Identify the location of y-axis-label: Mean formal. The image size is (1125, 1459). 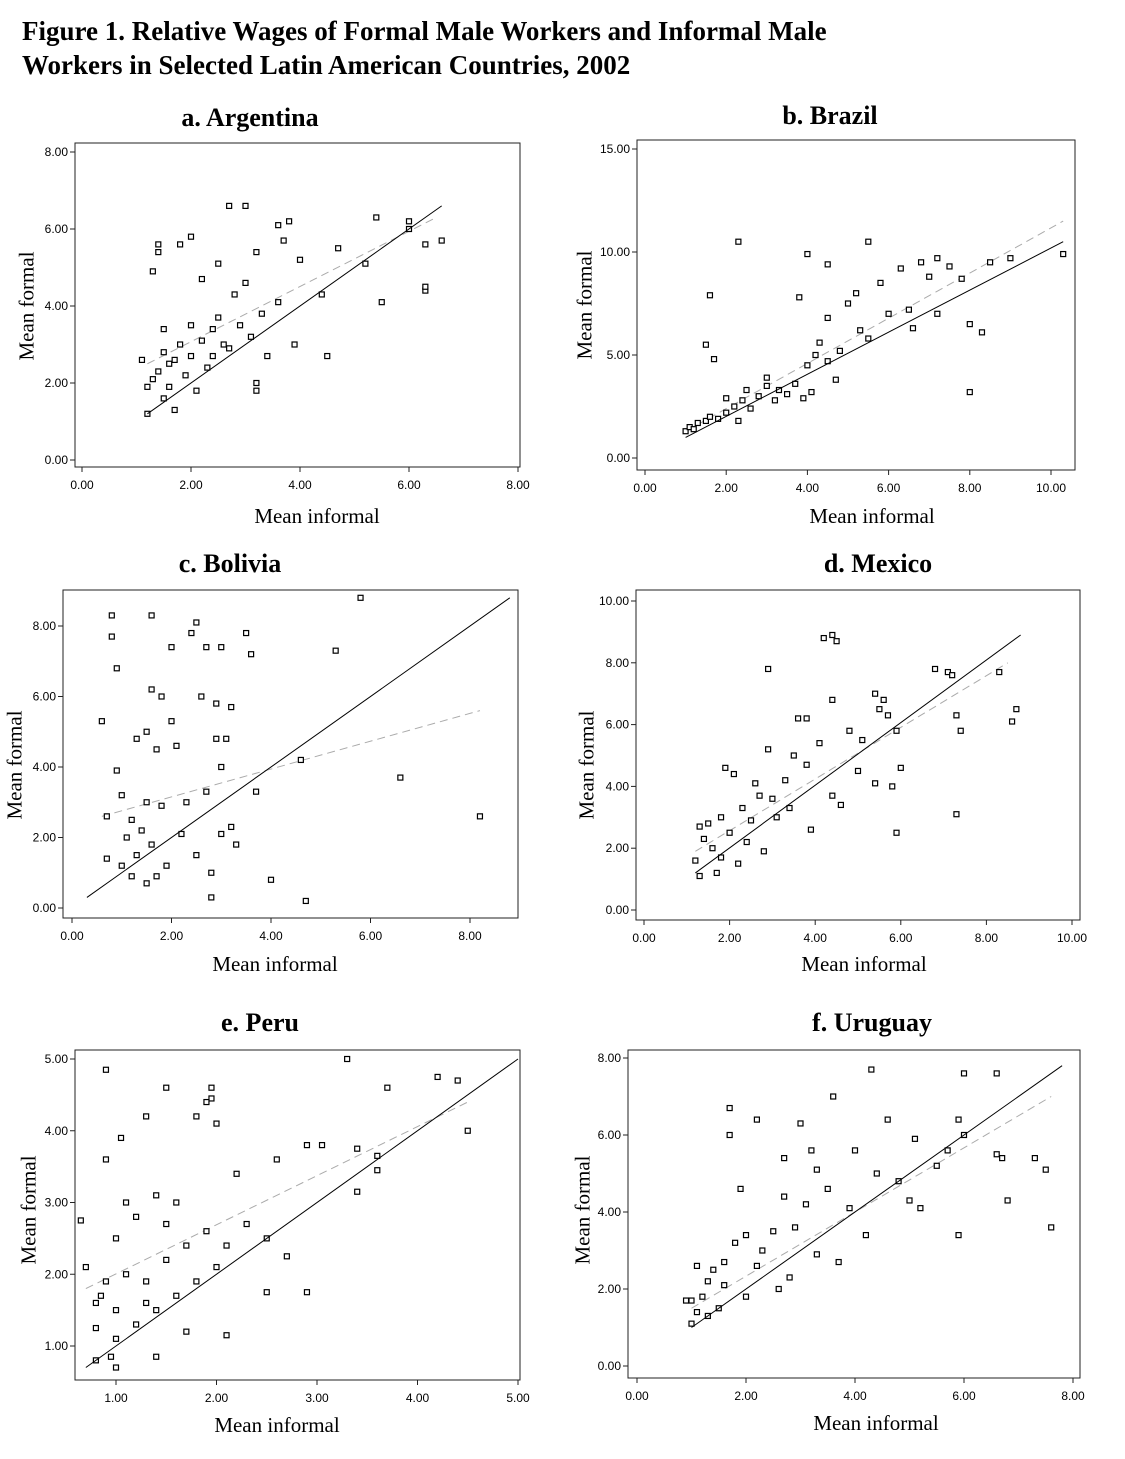
(582, 1209).